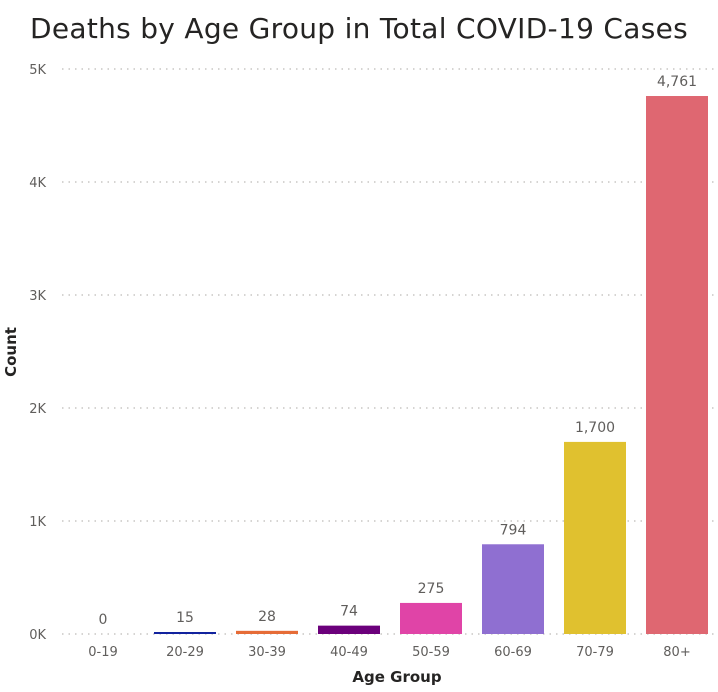  I want to click on x-tick-label: 40-49, so click(349, 652).